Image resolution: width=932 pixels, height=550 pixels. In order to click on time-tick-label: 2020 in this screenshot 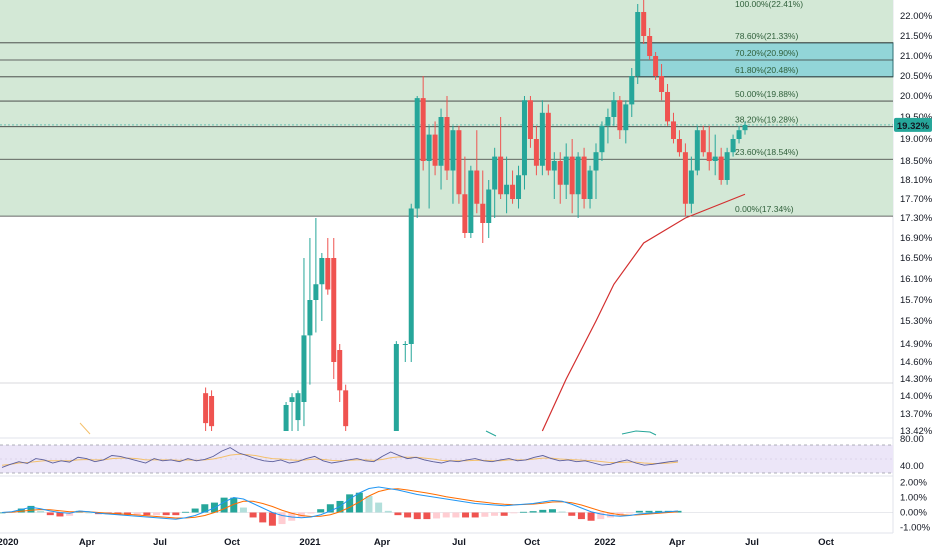, I will do `click(9, 542)`.